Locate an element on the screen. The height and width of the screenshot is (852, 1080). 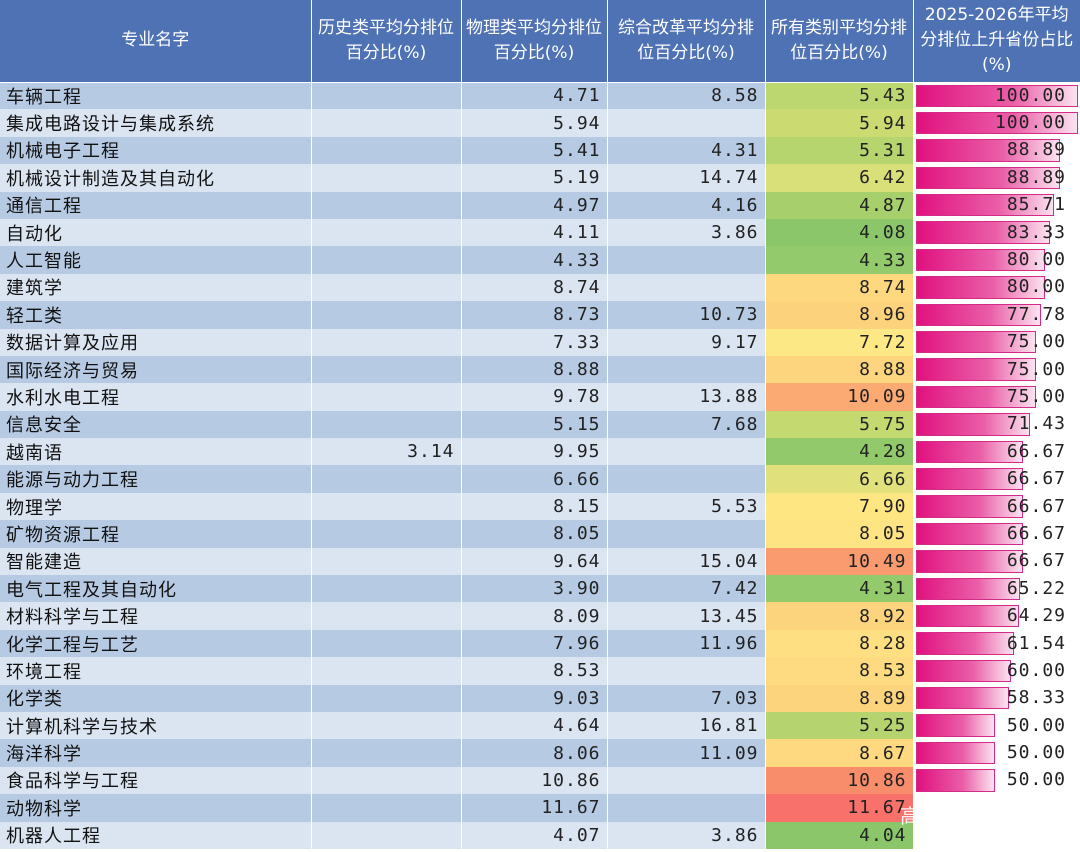
table-row: 动物科学 11.67 11.67 is located at coordinates (540, 808).